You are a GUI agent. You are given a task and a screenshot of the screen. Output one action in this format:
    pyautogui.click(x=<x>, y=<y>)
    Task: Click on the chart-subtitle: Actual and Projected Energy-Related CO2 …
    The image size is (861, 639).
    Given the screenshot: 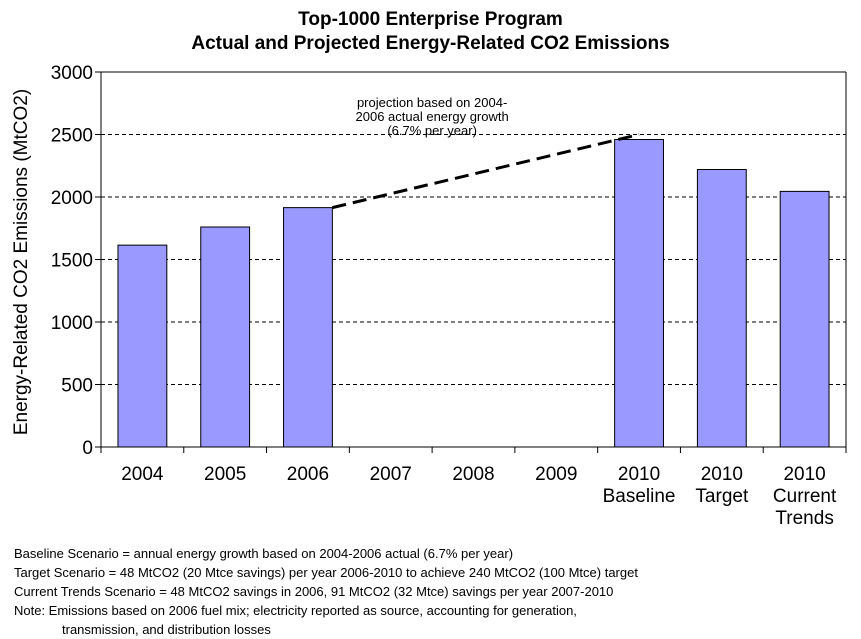 What is the action you would take?
    pyautogui.click(x=430, y=43)
    